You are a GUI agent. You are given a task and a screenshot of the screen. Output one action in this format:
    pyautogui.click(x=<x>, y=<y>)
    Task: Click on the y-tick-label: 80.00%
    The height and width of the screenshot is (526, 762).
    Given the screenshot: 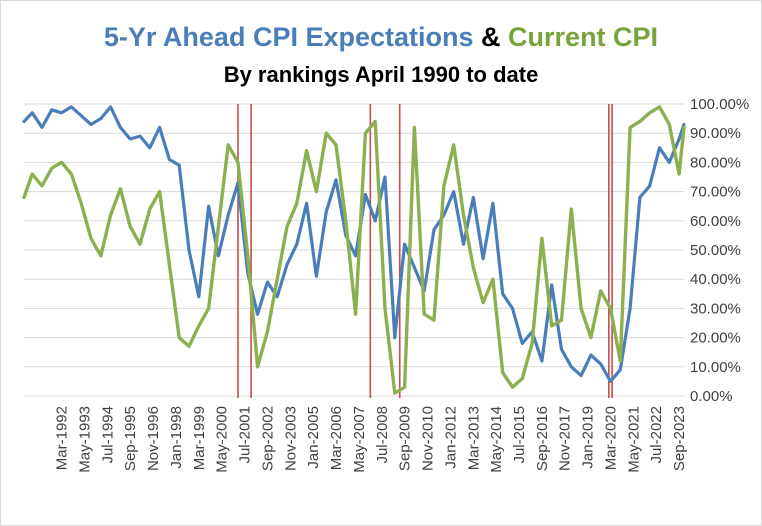 What is the action you would take?
    pyautogui.click(x=715, y=162)
    